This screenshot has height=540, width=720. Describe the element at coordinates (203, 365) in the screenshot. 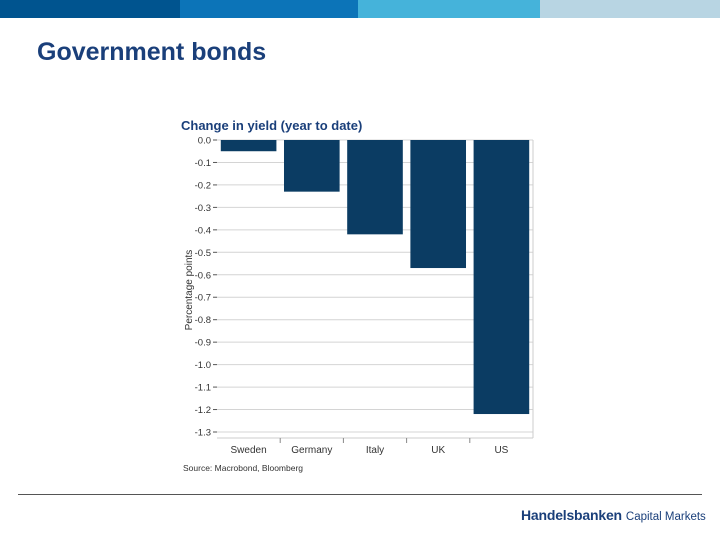

I see `y-tick-label: -1.0` at that location.